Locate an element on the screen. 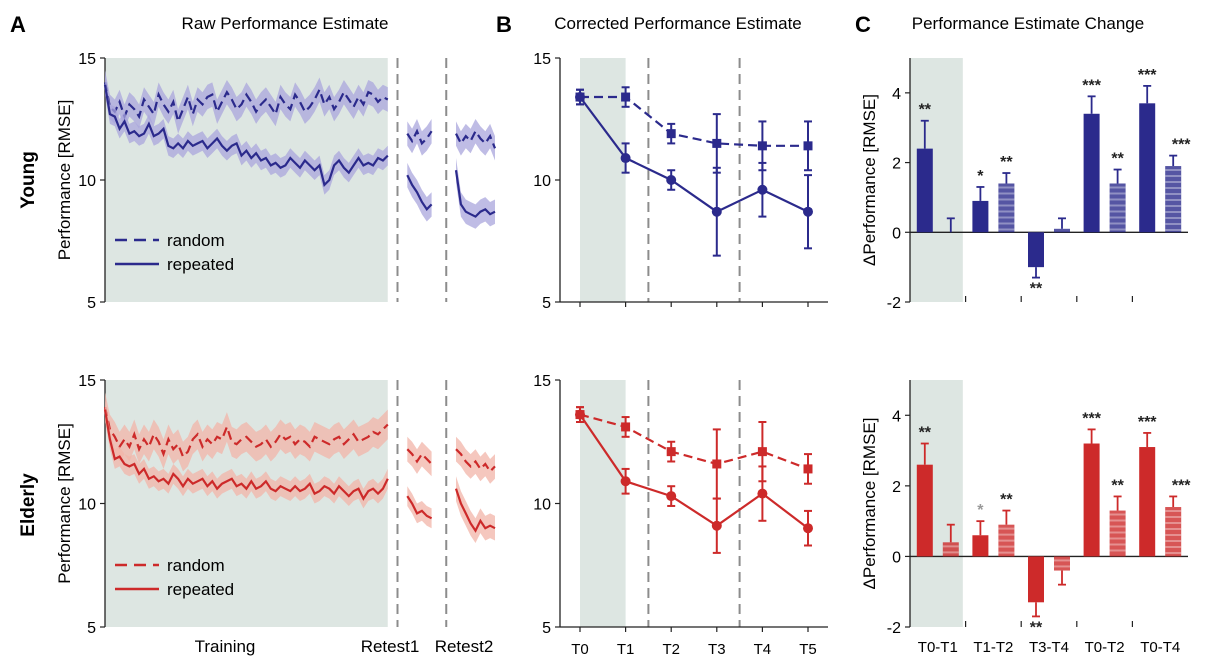 This screenshot has width=1214, height=661. panel-title-a: A Raw Performance Estimate is located at coordinates (199, 24).